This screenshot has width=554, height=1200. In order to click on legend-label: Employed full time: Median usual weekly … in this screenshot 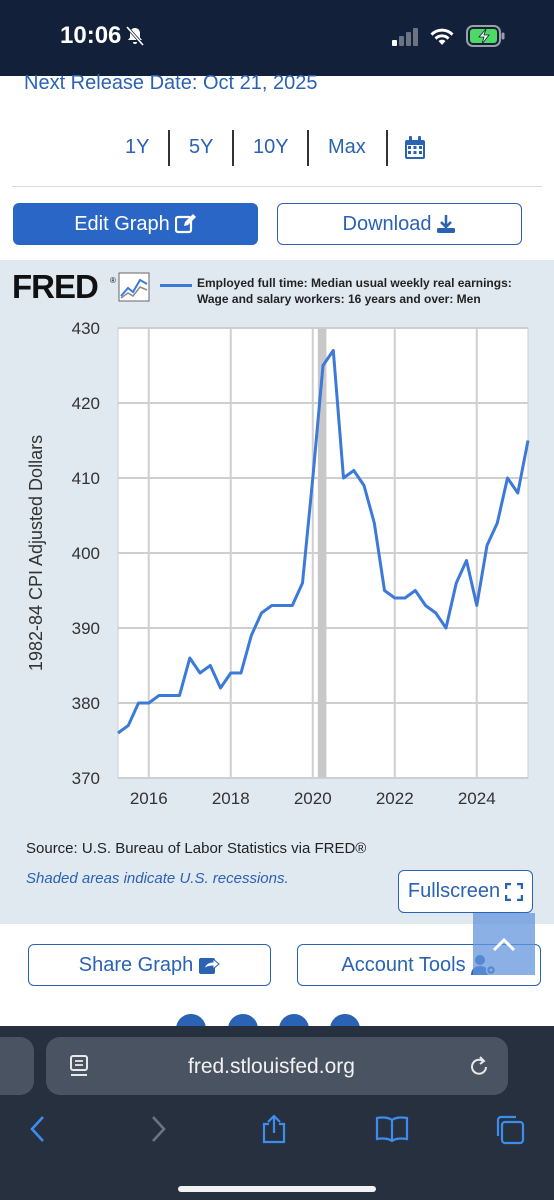, I will do `click(354, 291)`.